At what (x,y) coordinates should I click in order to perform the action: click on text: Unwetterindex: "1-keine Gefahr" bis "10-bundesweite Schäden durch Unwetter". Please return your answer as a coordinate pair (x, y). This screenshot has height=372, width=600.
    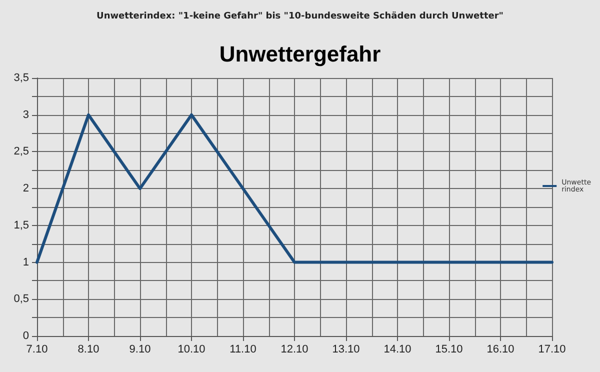
    Looking at the image, I should click on (300, 17).